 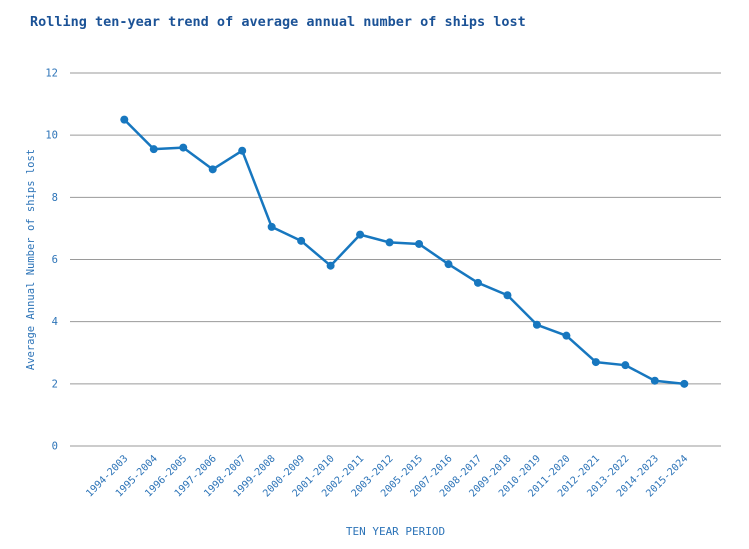 I want to click on y-tick-label: 8, so click(x=55, y=198).